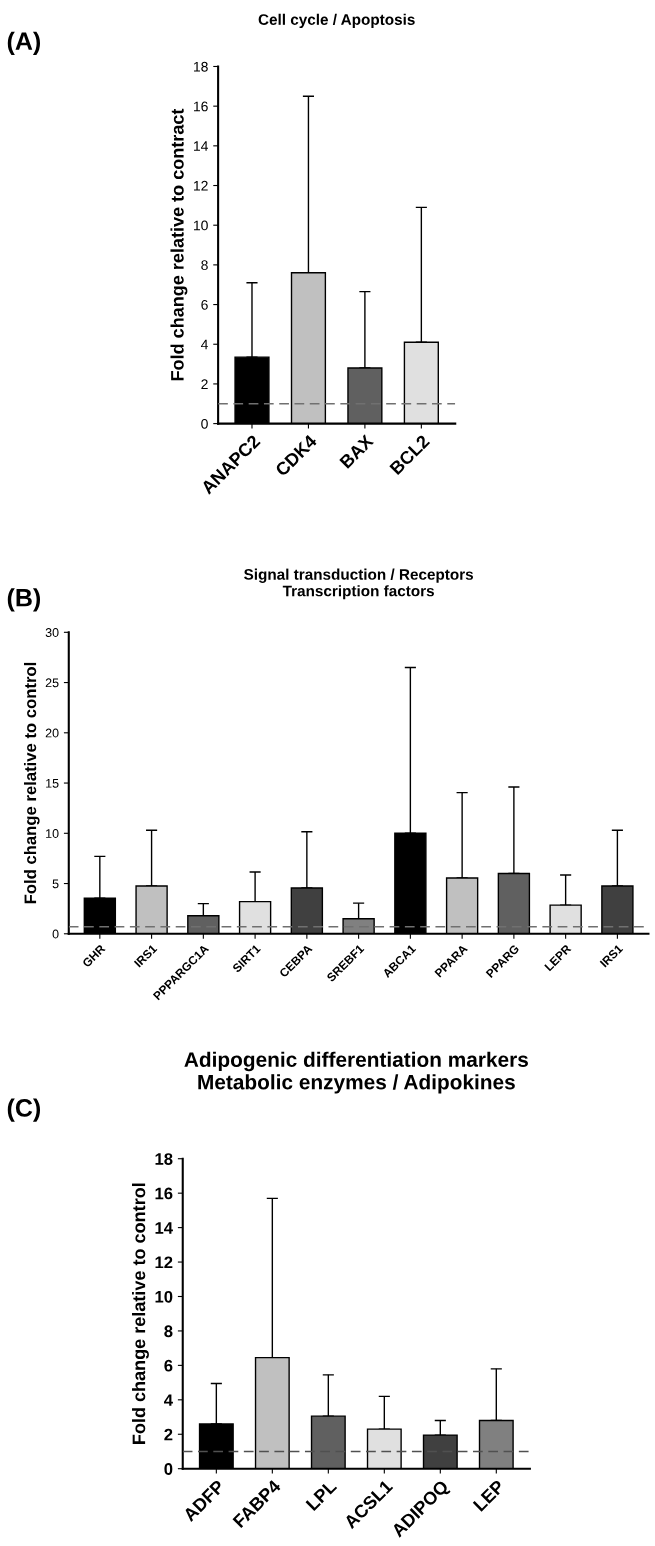  I want to click on chart-title: Signal transduction / Receptors Transcription factors, so click(359, 584).